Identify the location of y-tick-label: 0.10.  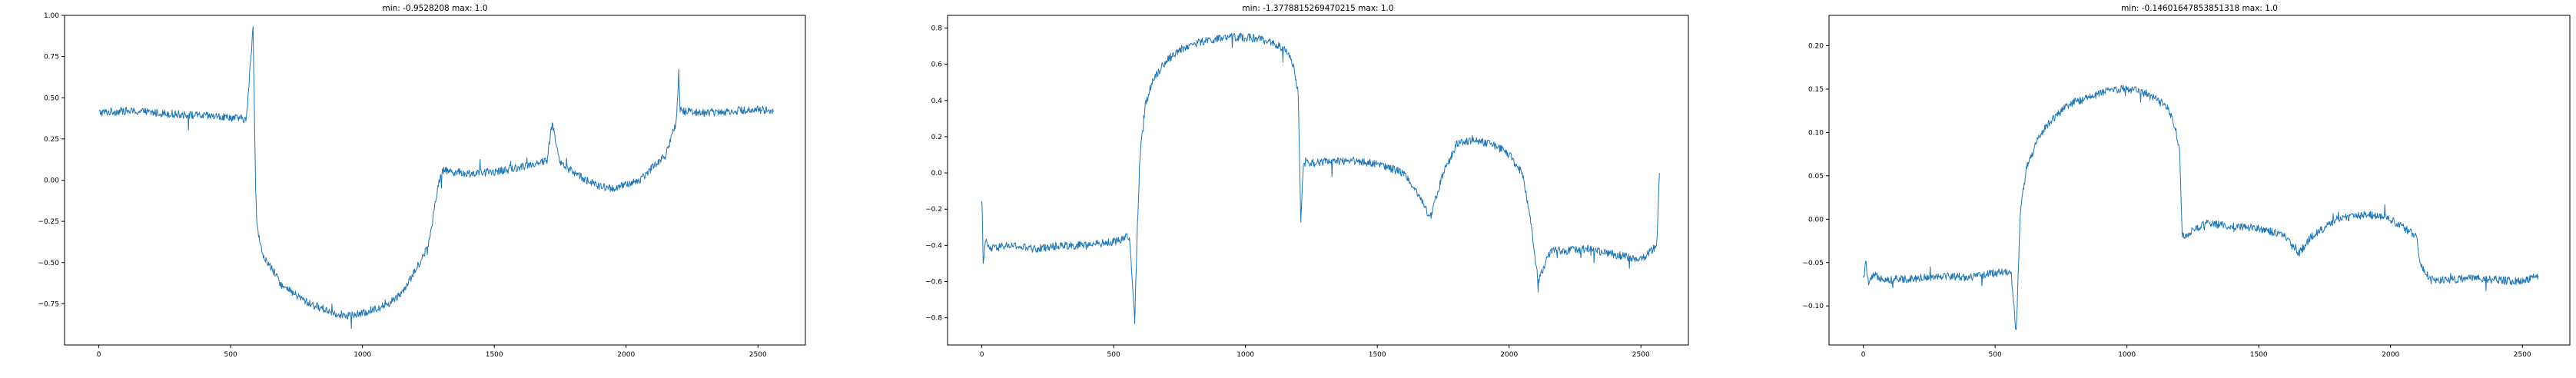
(1816, 133).